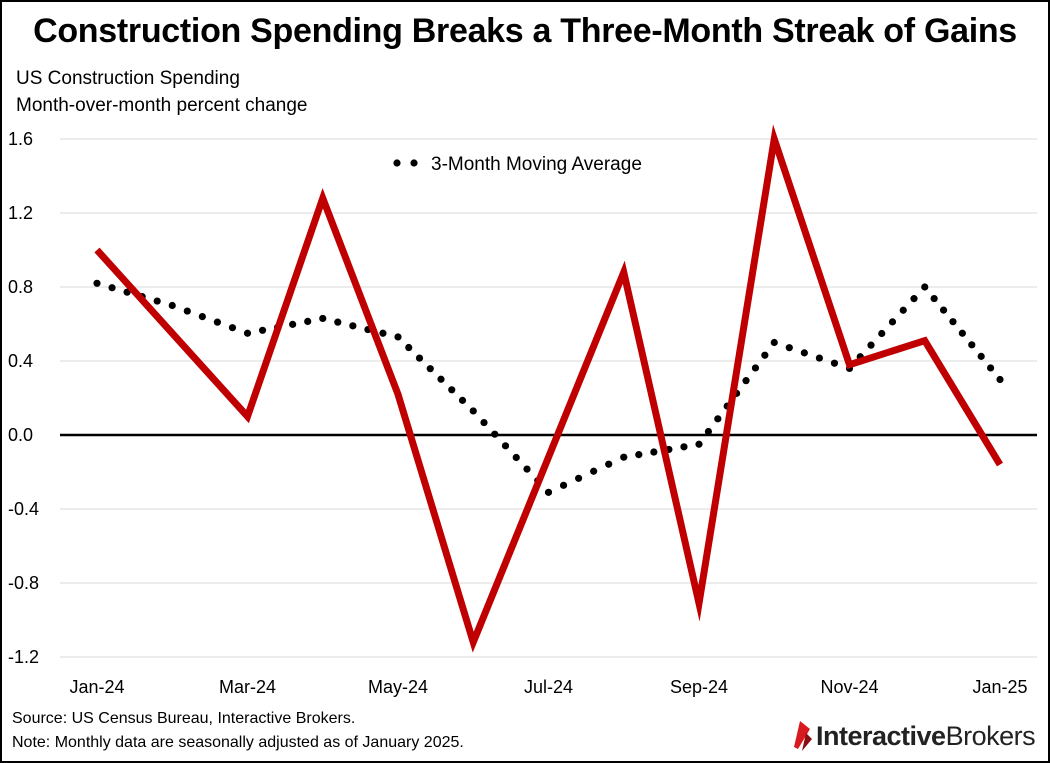 The width and height of the screenshot is (1050, 763). I want to click on chart-subtitle-series: US Construction Spending, so click(128, 78).